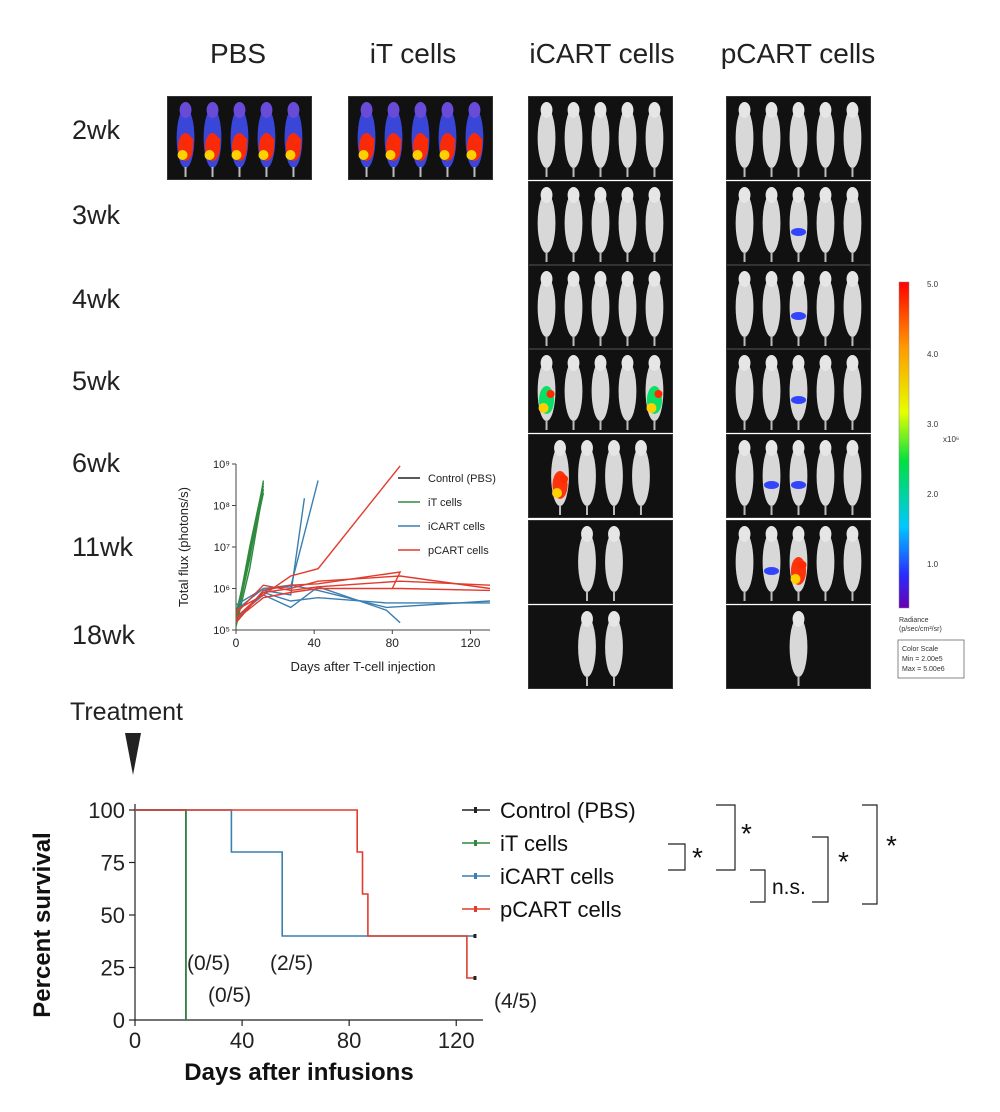  Describe the element at coordinates (314, 643) in the screenshot. I see `flux-x-tick-label: 40` at that location.